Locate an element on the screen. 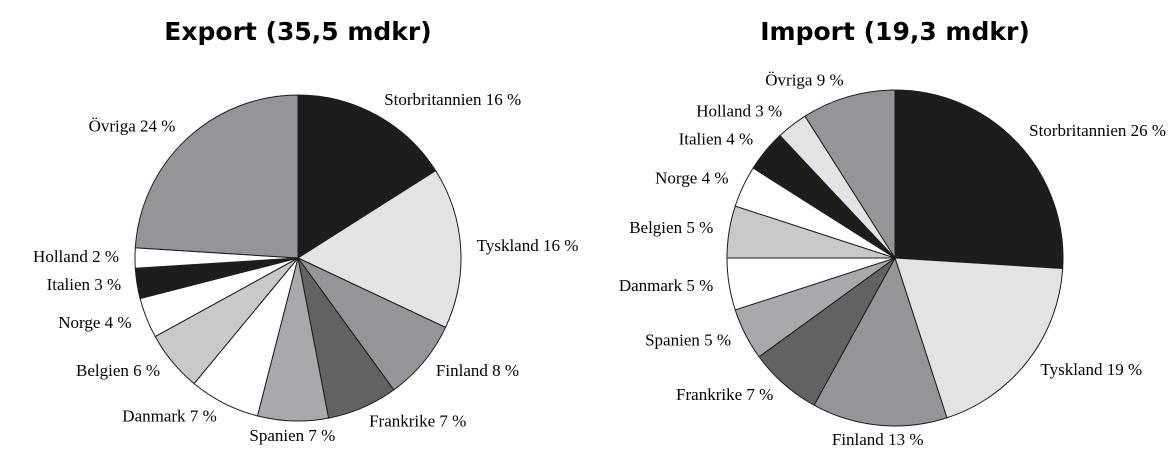 The height and width of the screenshot is (461, 1170). slice-label: Holland 3 % is located at coordinates (739, 111).